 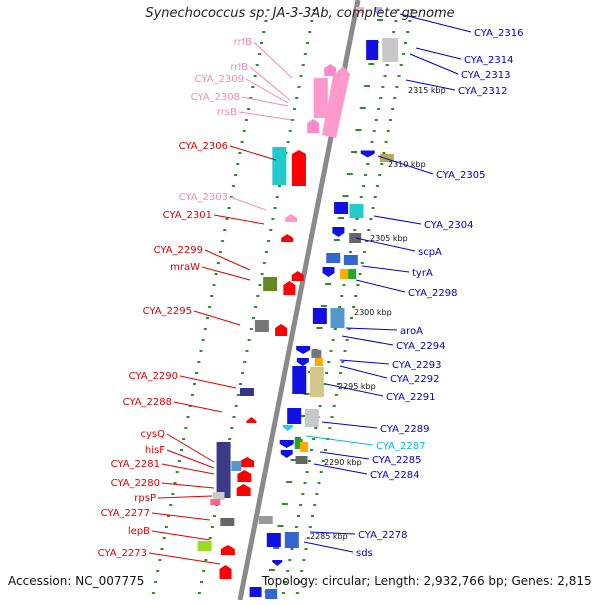 I want to click on gene-label-left: mraW, so click(x=185, y=267).